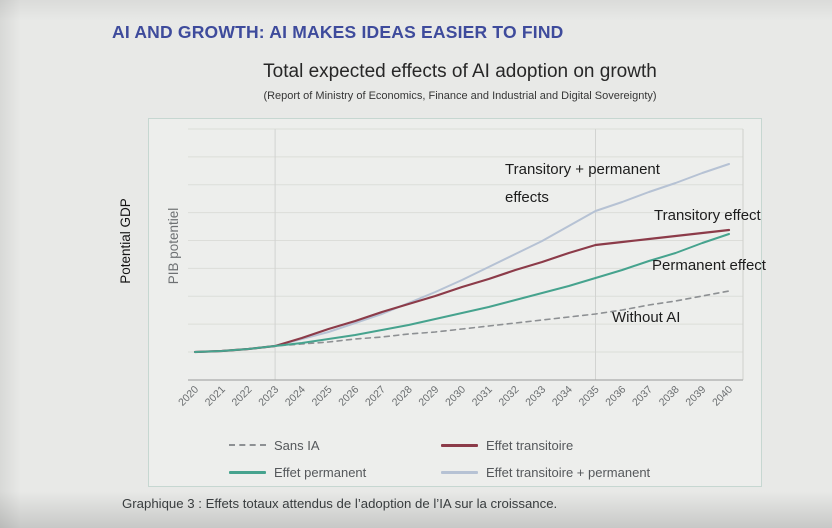  What do you see at coordinates (322, 396) in the screenshot?
I see `x-tick-label: 2025` at bounding box center [322, 396].